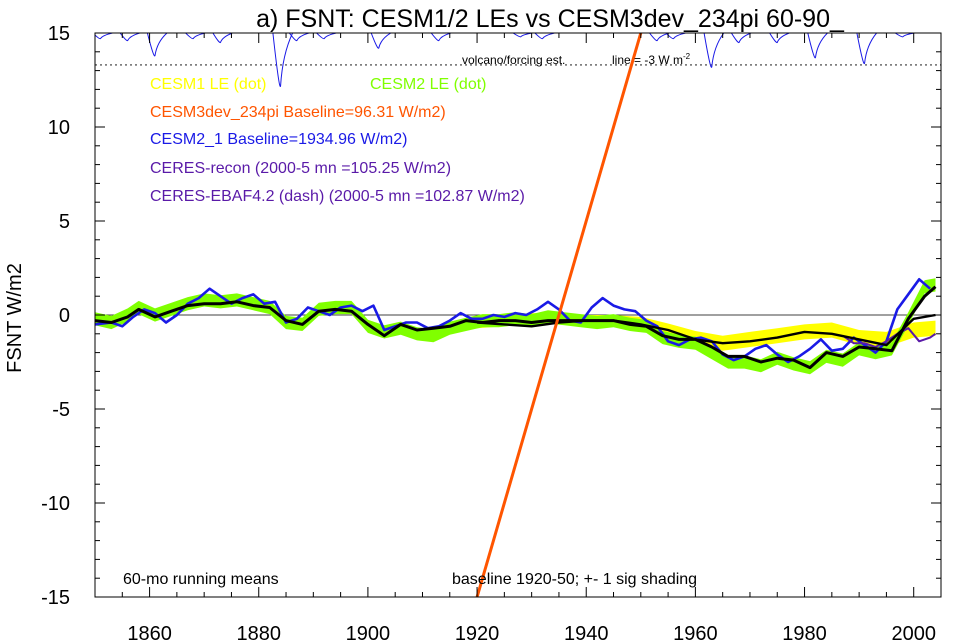  Describe the element at coordinates (61, 410) in the screenshot. I see `y-tick-label: -5` at that location.